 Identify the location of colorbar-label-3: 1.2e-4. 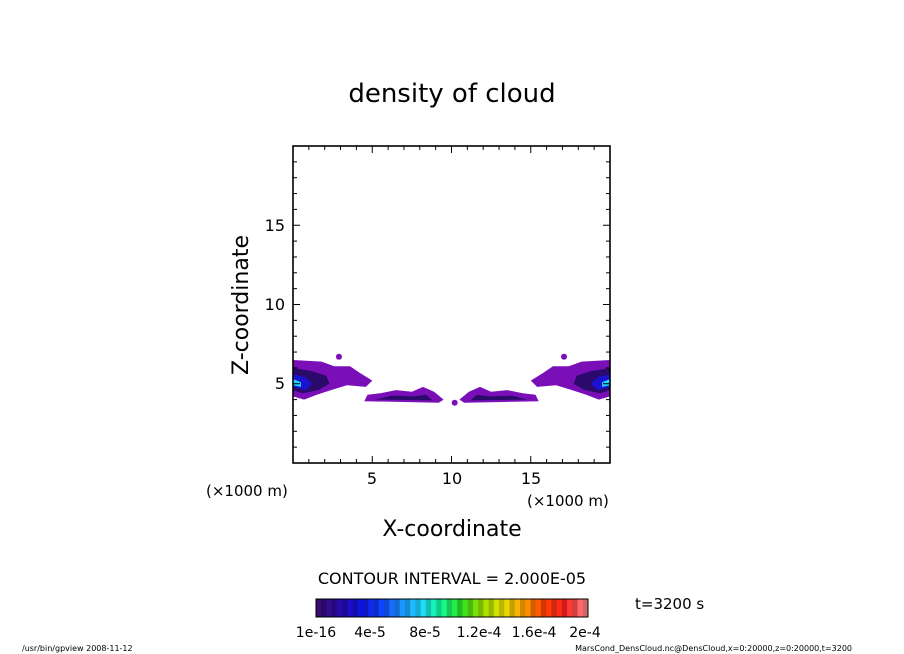
(479, 633).